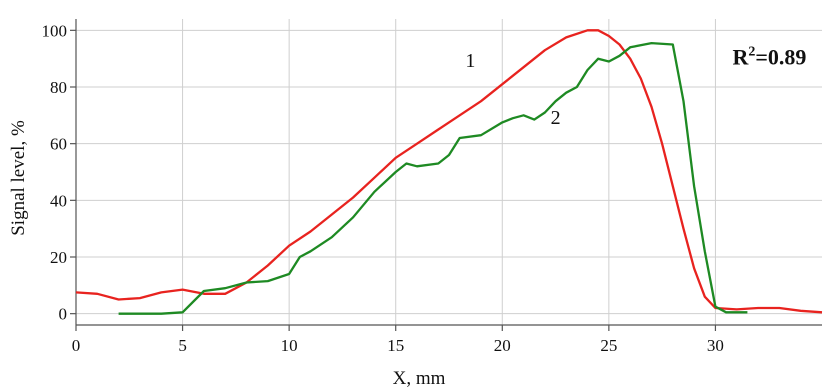 The image size is (835, 390). What do you see at coordinates (182, 345) in the screenshot?
I see `x-tick-label: 5` at bounding box center [182, 345].